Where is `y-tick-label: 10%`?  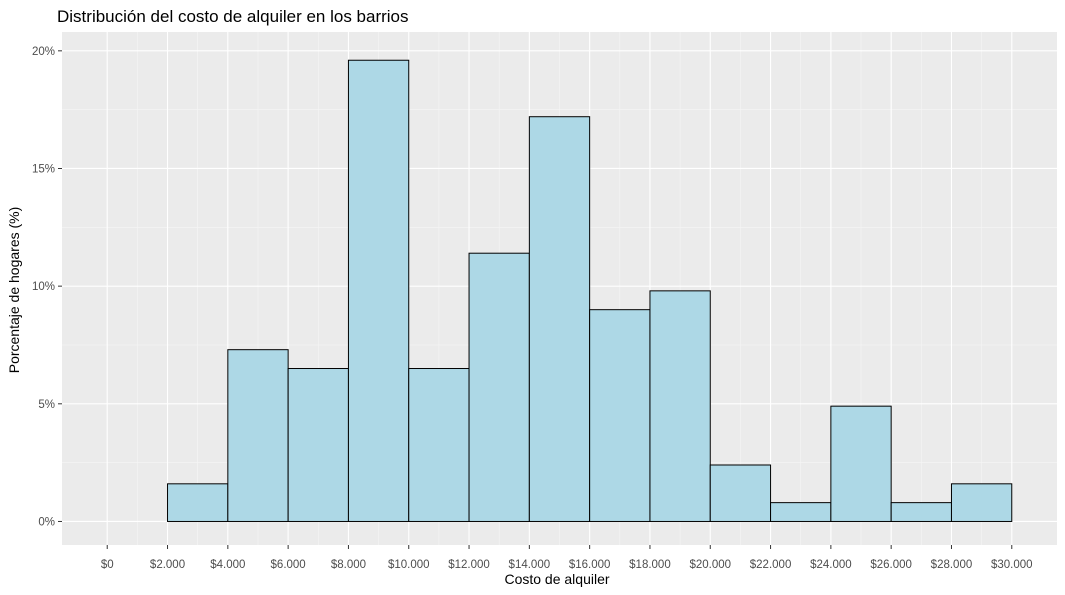
y-tick-label: 10% is located at coordinates (43, 287).